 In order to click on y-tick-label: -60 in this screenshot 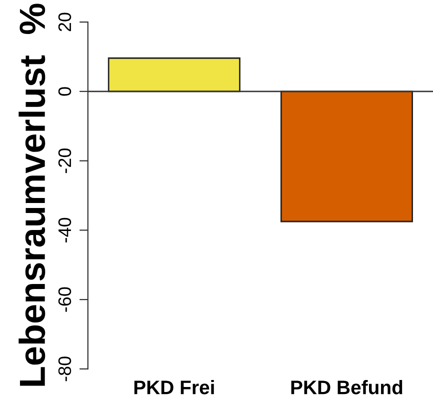, I will do `click(65, 299)`.